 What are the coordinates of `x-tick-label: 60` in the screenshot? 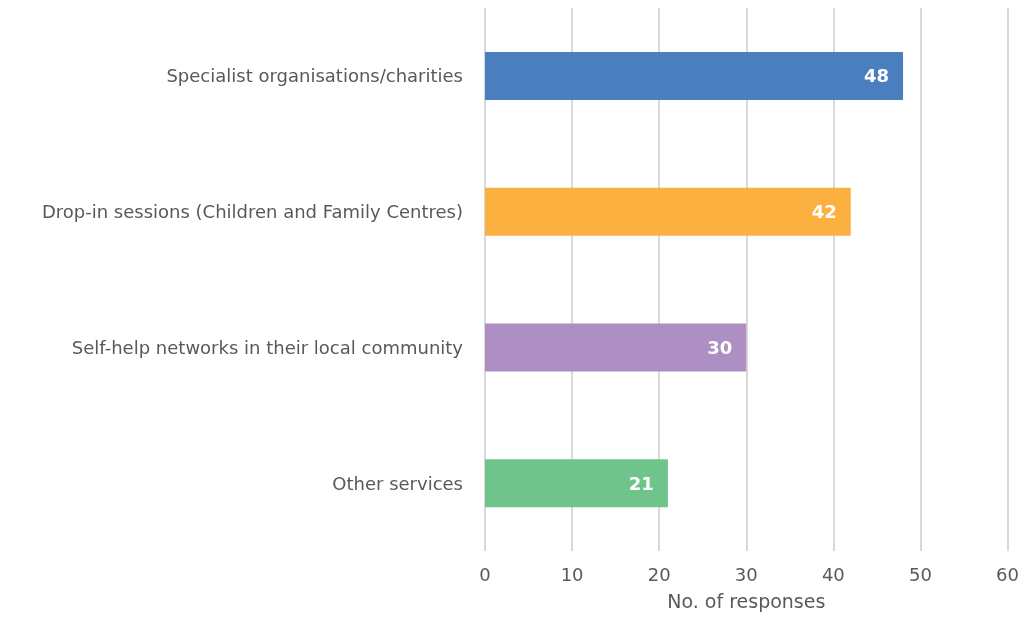 It's located at (1007, 574).